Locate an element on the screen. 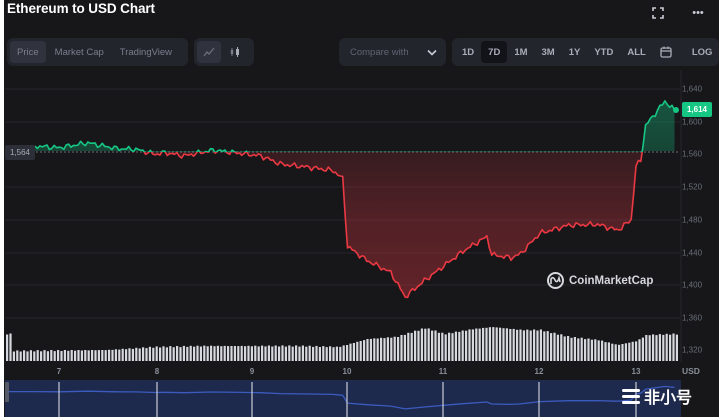 This screenshot has height=417, width=719. range-navigator is located at coordinates (343, 398).